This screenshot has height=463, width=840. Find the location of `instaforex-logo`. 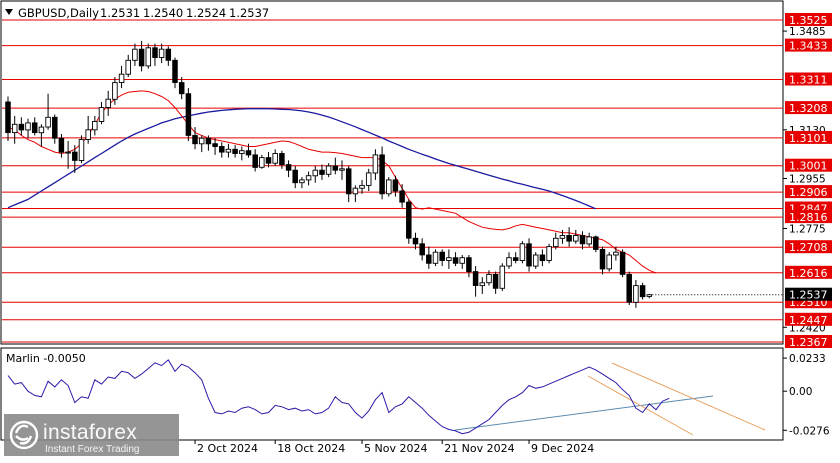

instaforex-logo is located at coordinates (91, 435).